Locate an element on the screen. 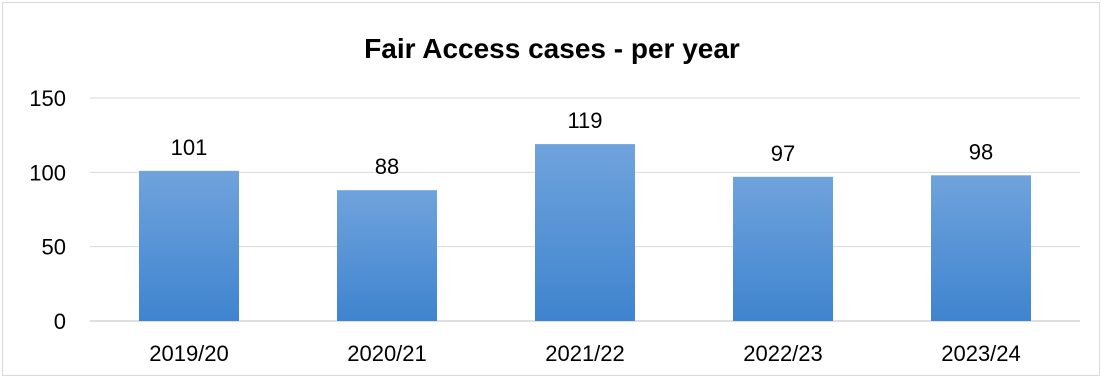  data-label: 119 is located at coordinates (584, 120).